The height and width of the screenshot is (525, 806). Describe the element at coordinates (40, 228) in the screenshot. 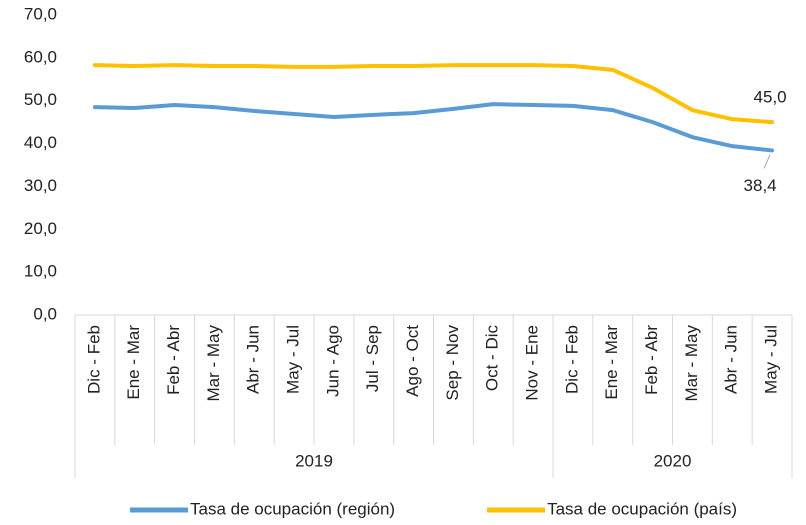

I see `y-tick-label: 20,0` at that location.